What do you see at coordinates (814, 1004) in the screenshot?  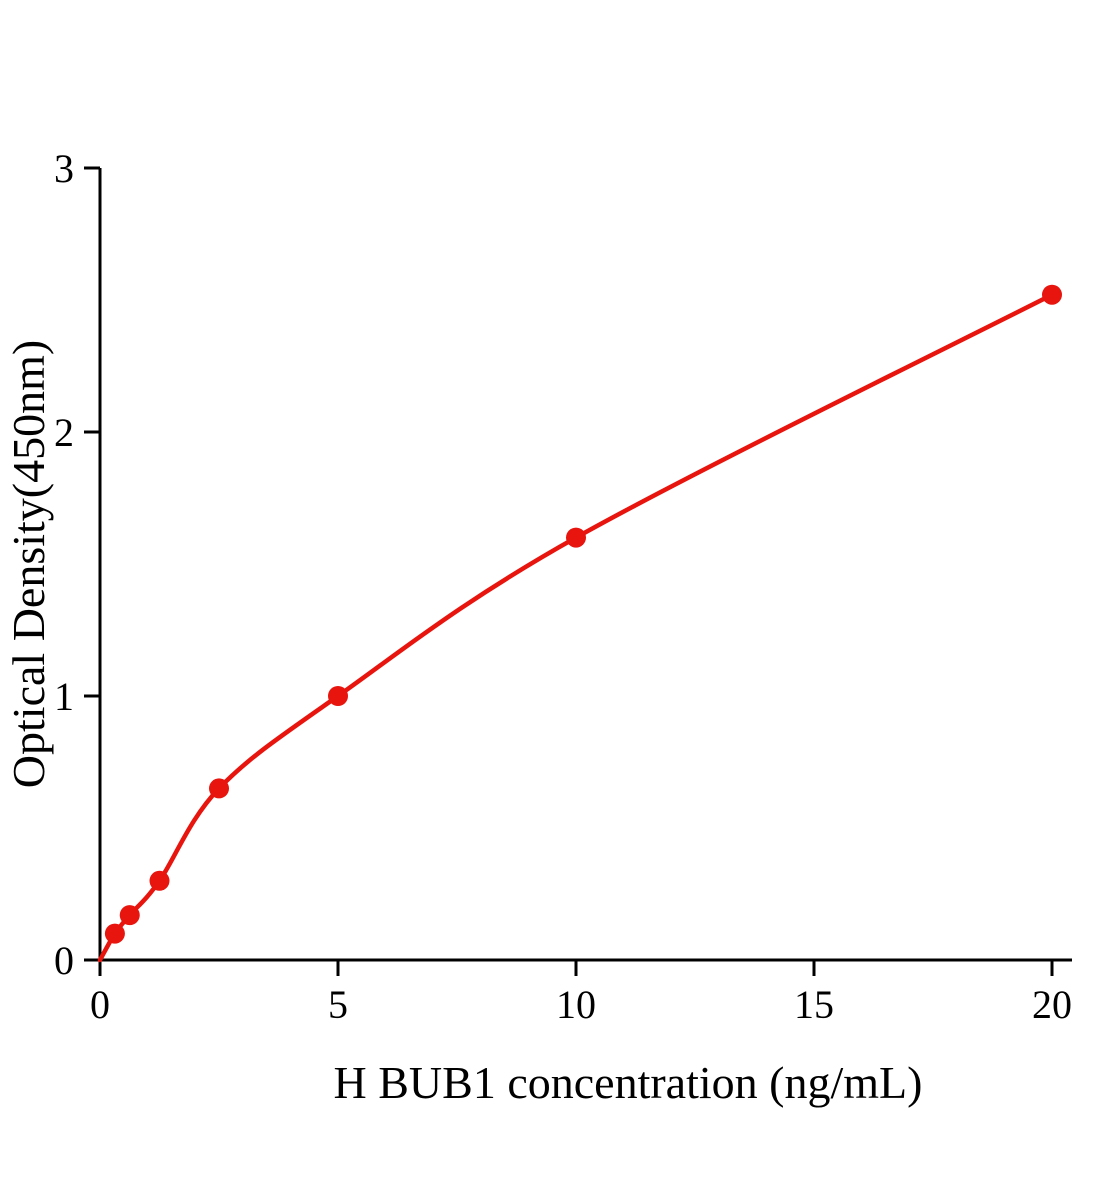 I see `x-tick-label: 15` at bounding box center [814, 1004].